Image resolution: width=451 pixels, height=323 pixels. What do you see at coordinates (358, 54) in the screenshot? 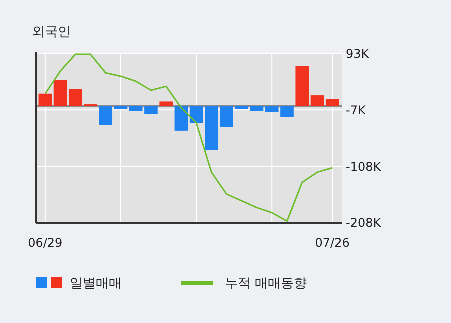
I see `y-tick-label: 93K` at bounding box center [358, 54].